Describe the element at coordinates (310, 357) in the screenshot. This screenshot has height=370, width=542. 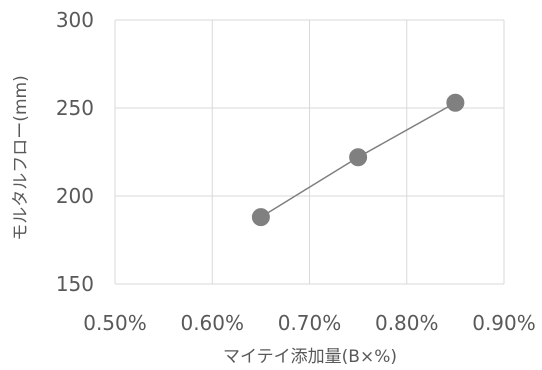
I see `x-axis-title: マイテイ添加量(B×%)` at that location.